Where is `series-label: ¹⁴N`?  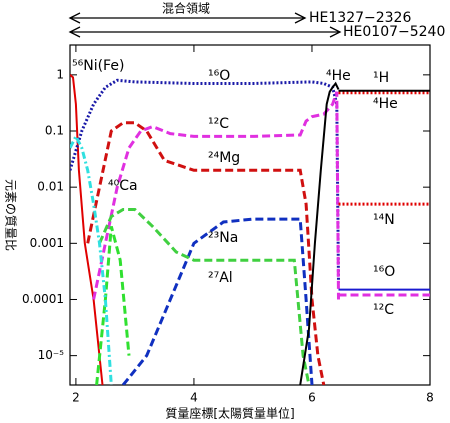
series-label: ¹⁴N is located at coordinates (384, 220).